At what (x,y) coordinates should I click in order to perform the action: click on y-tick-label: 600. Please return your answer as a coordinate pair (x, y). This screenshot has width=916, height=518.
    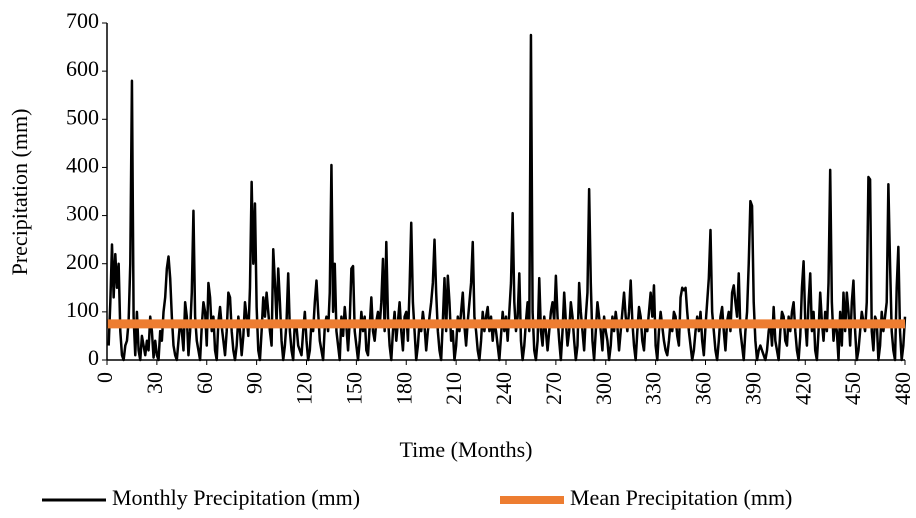
    Looking at the image, I should click on (82, 68).